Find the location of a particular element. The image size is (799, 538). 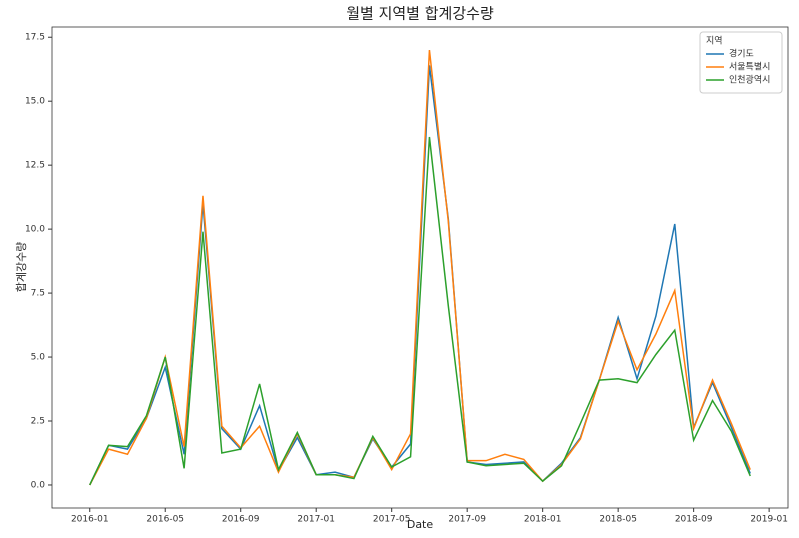

x-tick-label: 2017-05 is located at coordinates (392, 520).